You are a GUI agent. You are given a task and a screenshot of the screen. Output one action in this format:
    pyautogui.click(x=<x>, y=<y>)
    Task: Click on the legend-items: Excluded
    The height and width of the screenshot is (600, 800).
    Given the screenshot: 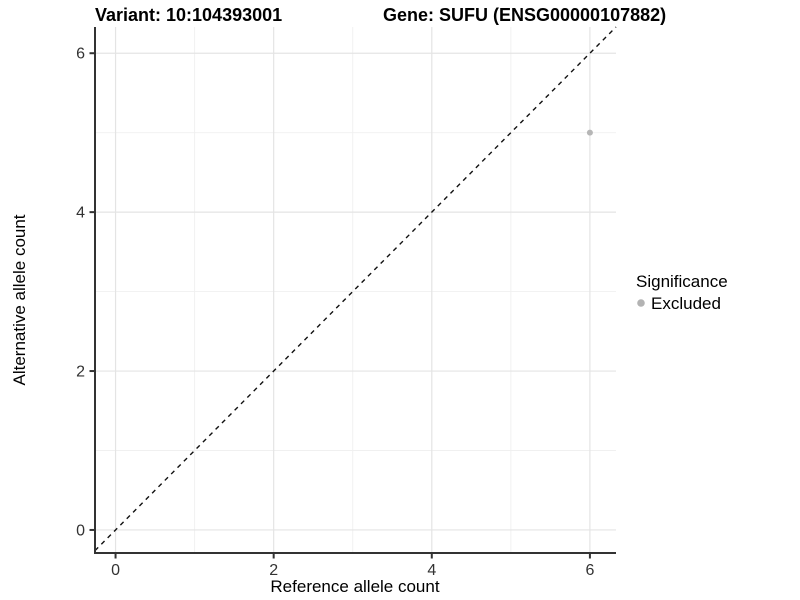 What is the action you would take?
    pyautogui.click(x=679, y=303)
    